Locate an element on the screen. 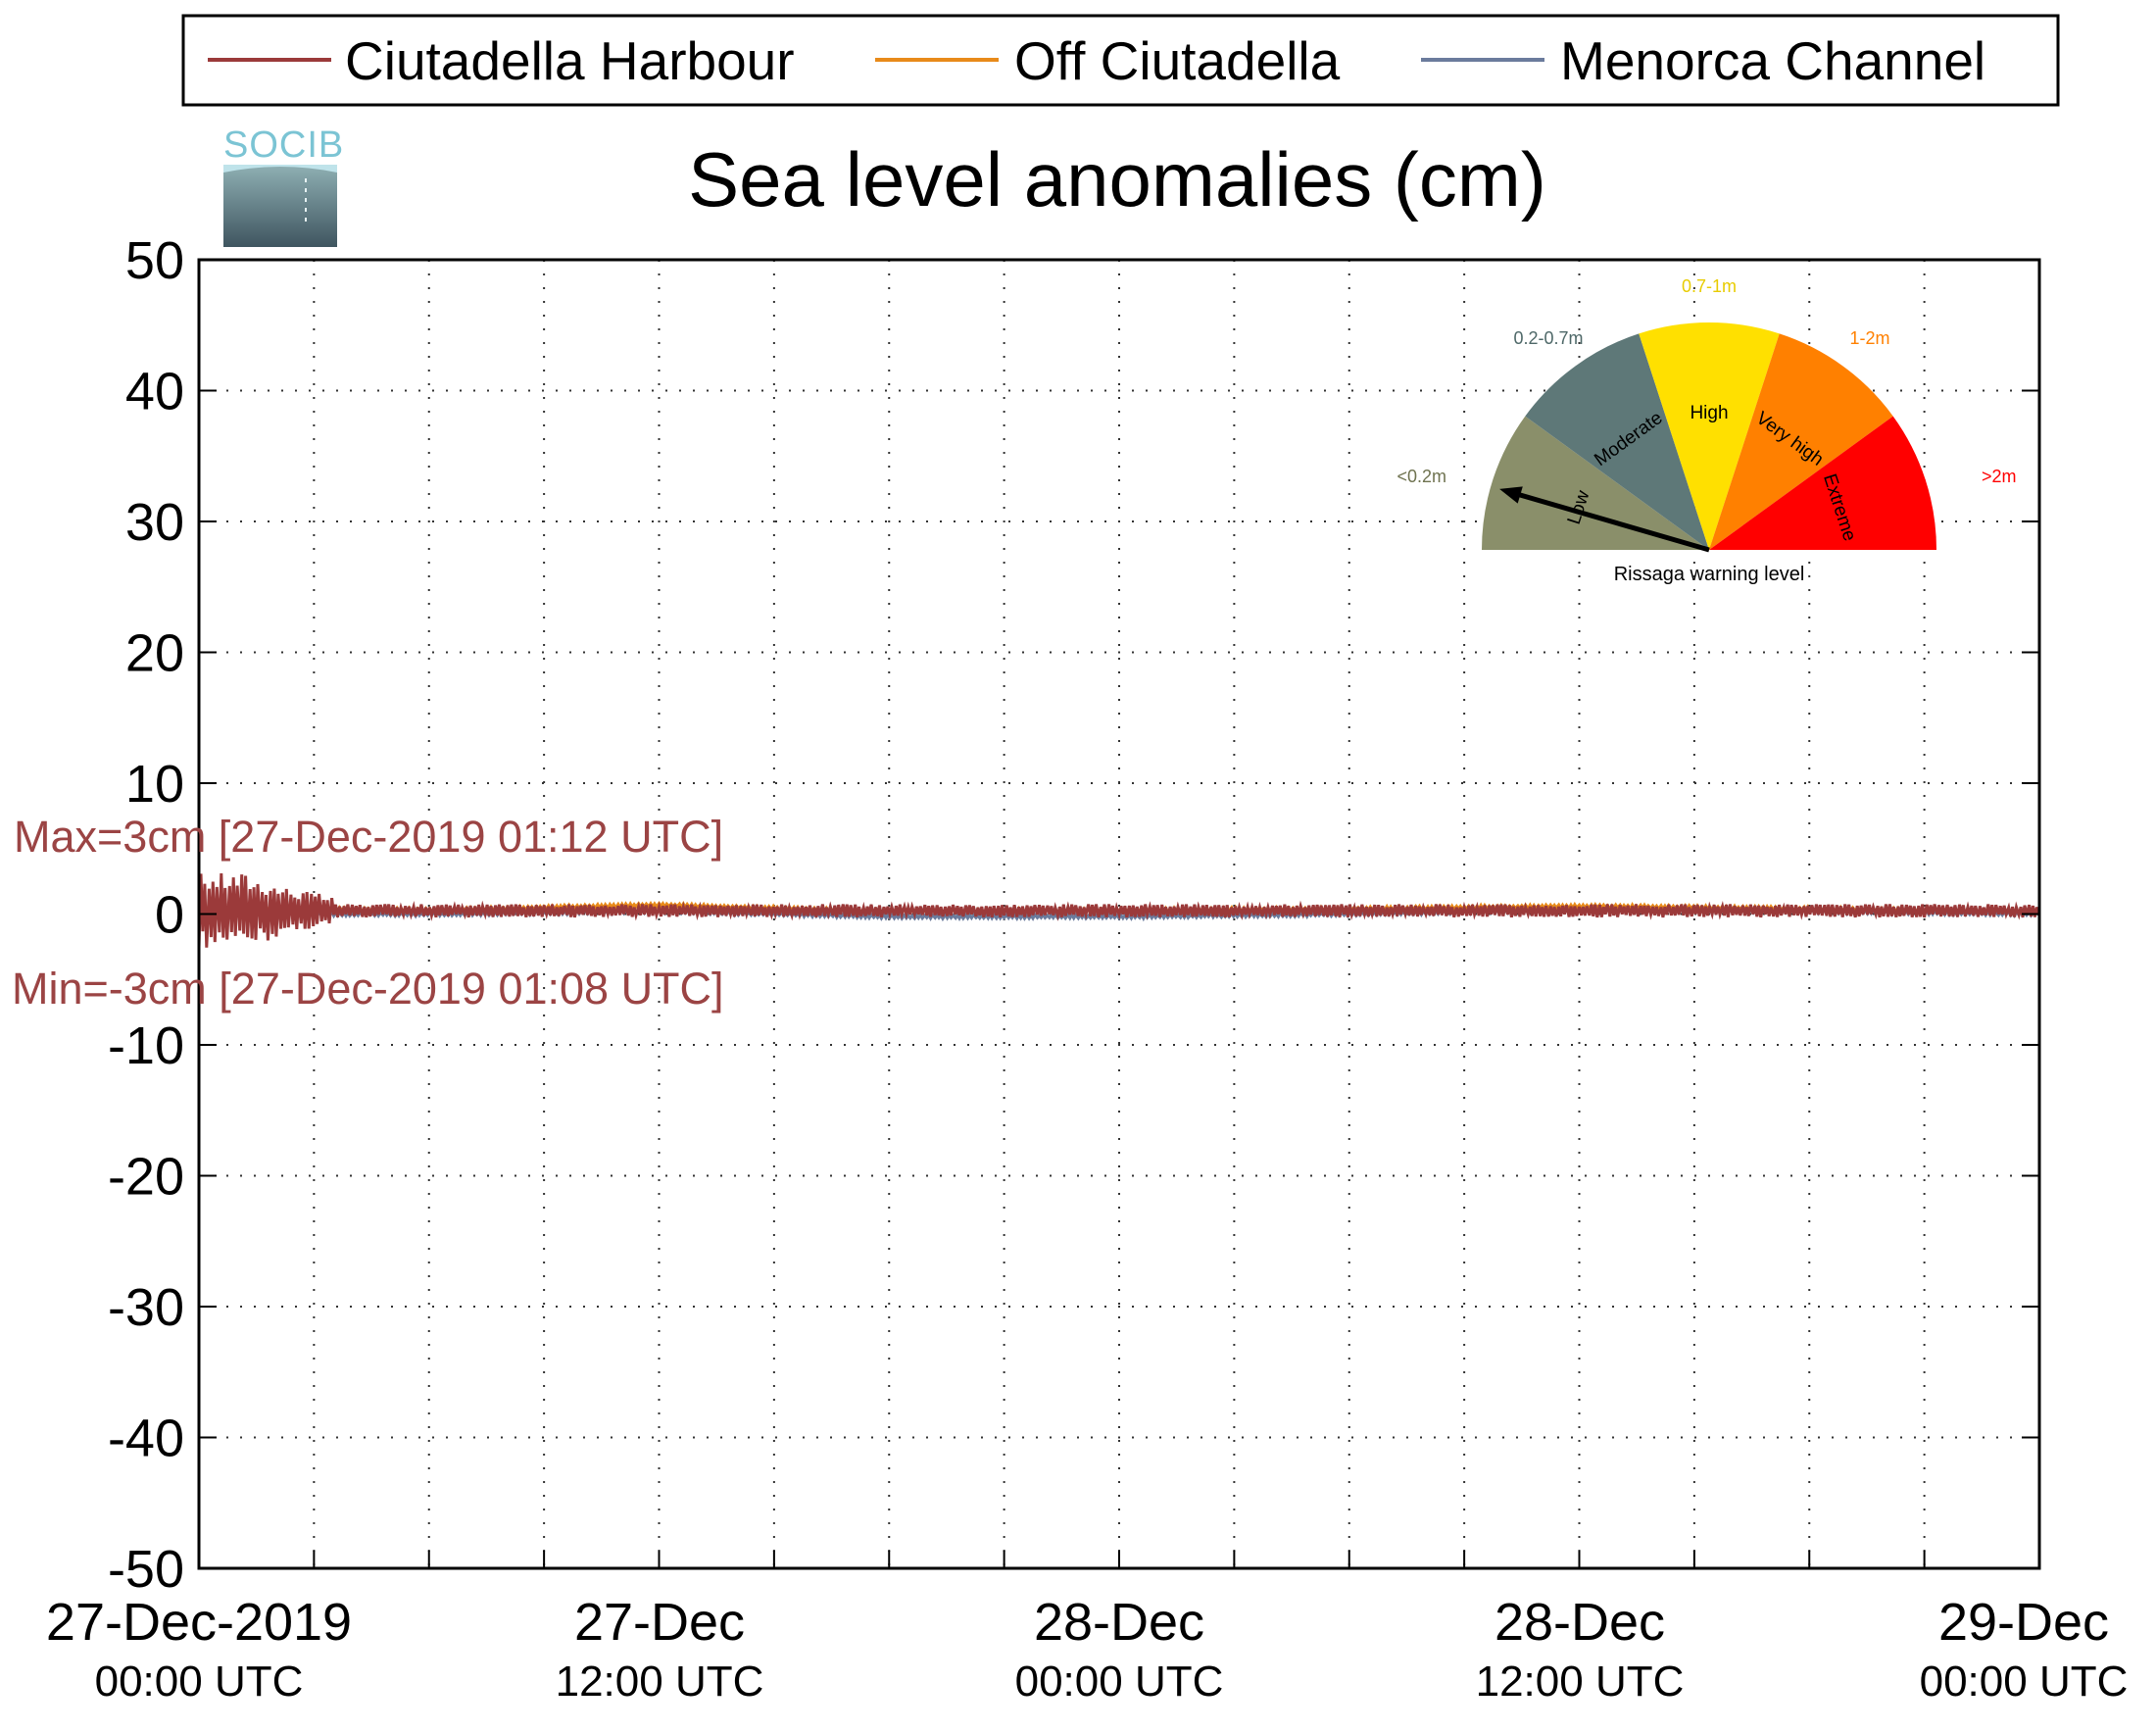  gauge-segment-moderate is located at coordinates (1617, 442).